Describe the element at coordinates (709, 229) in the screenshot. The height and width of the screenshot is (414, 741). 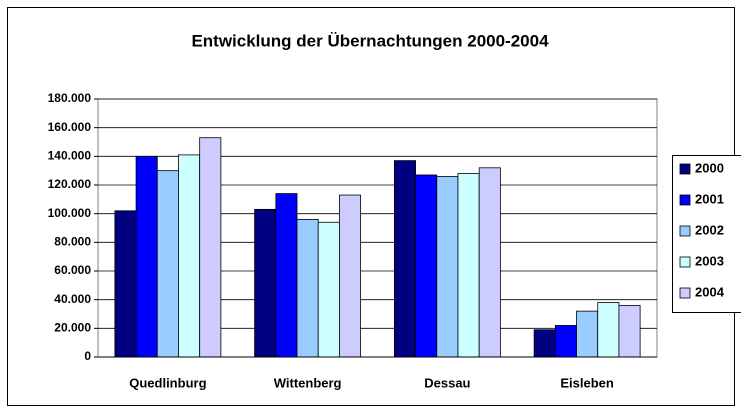
I see `legend-label: 2002` at that location.